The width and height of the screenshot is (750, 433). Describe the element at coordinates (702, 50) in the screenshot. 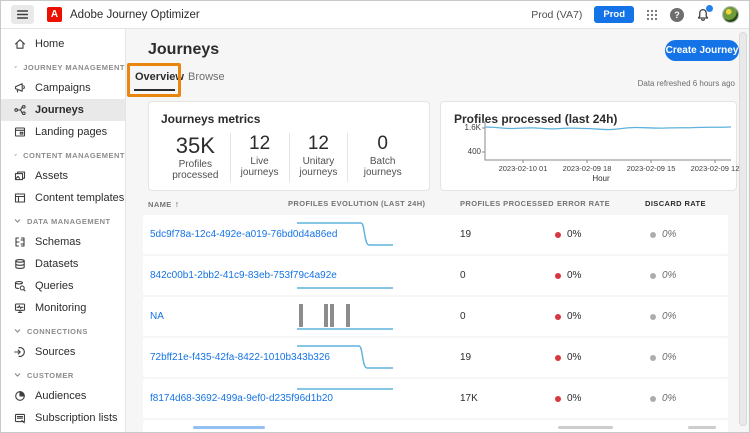

I see `create-journey-button: Create Journey` at that location.